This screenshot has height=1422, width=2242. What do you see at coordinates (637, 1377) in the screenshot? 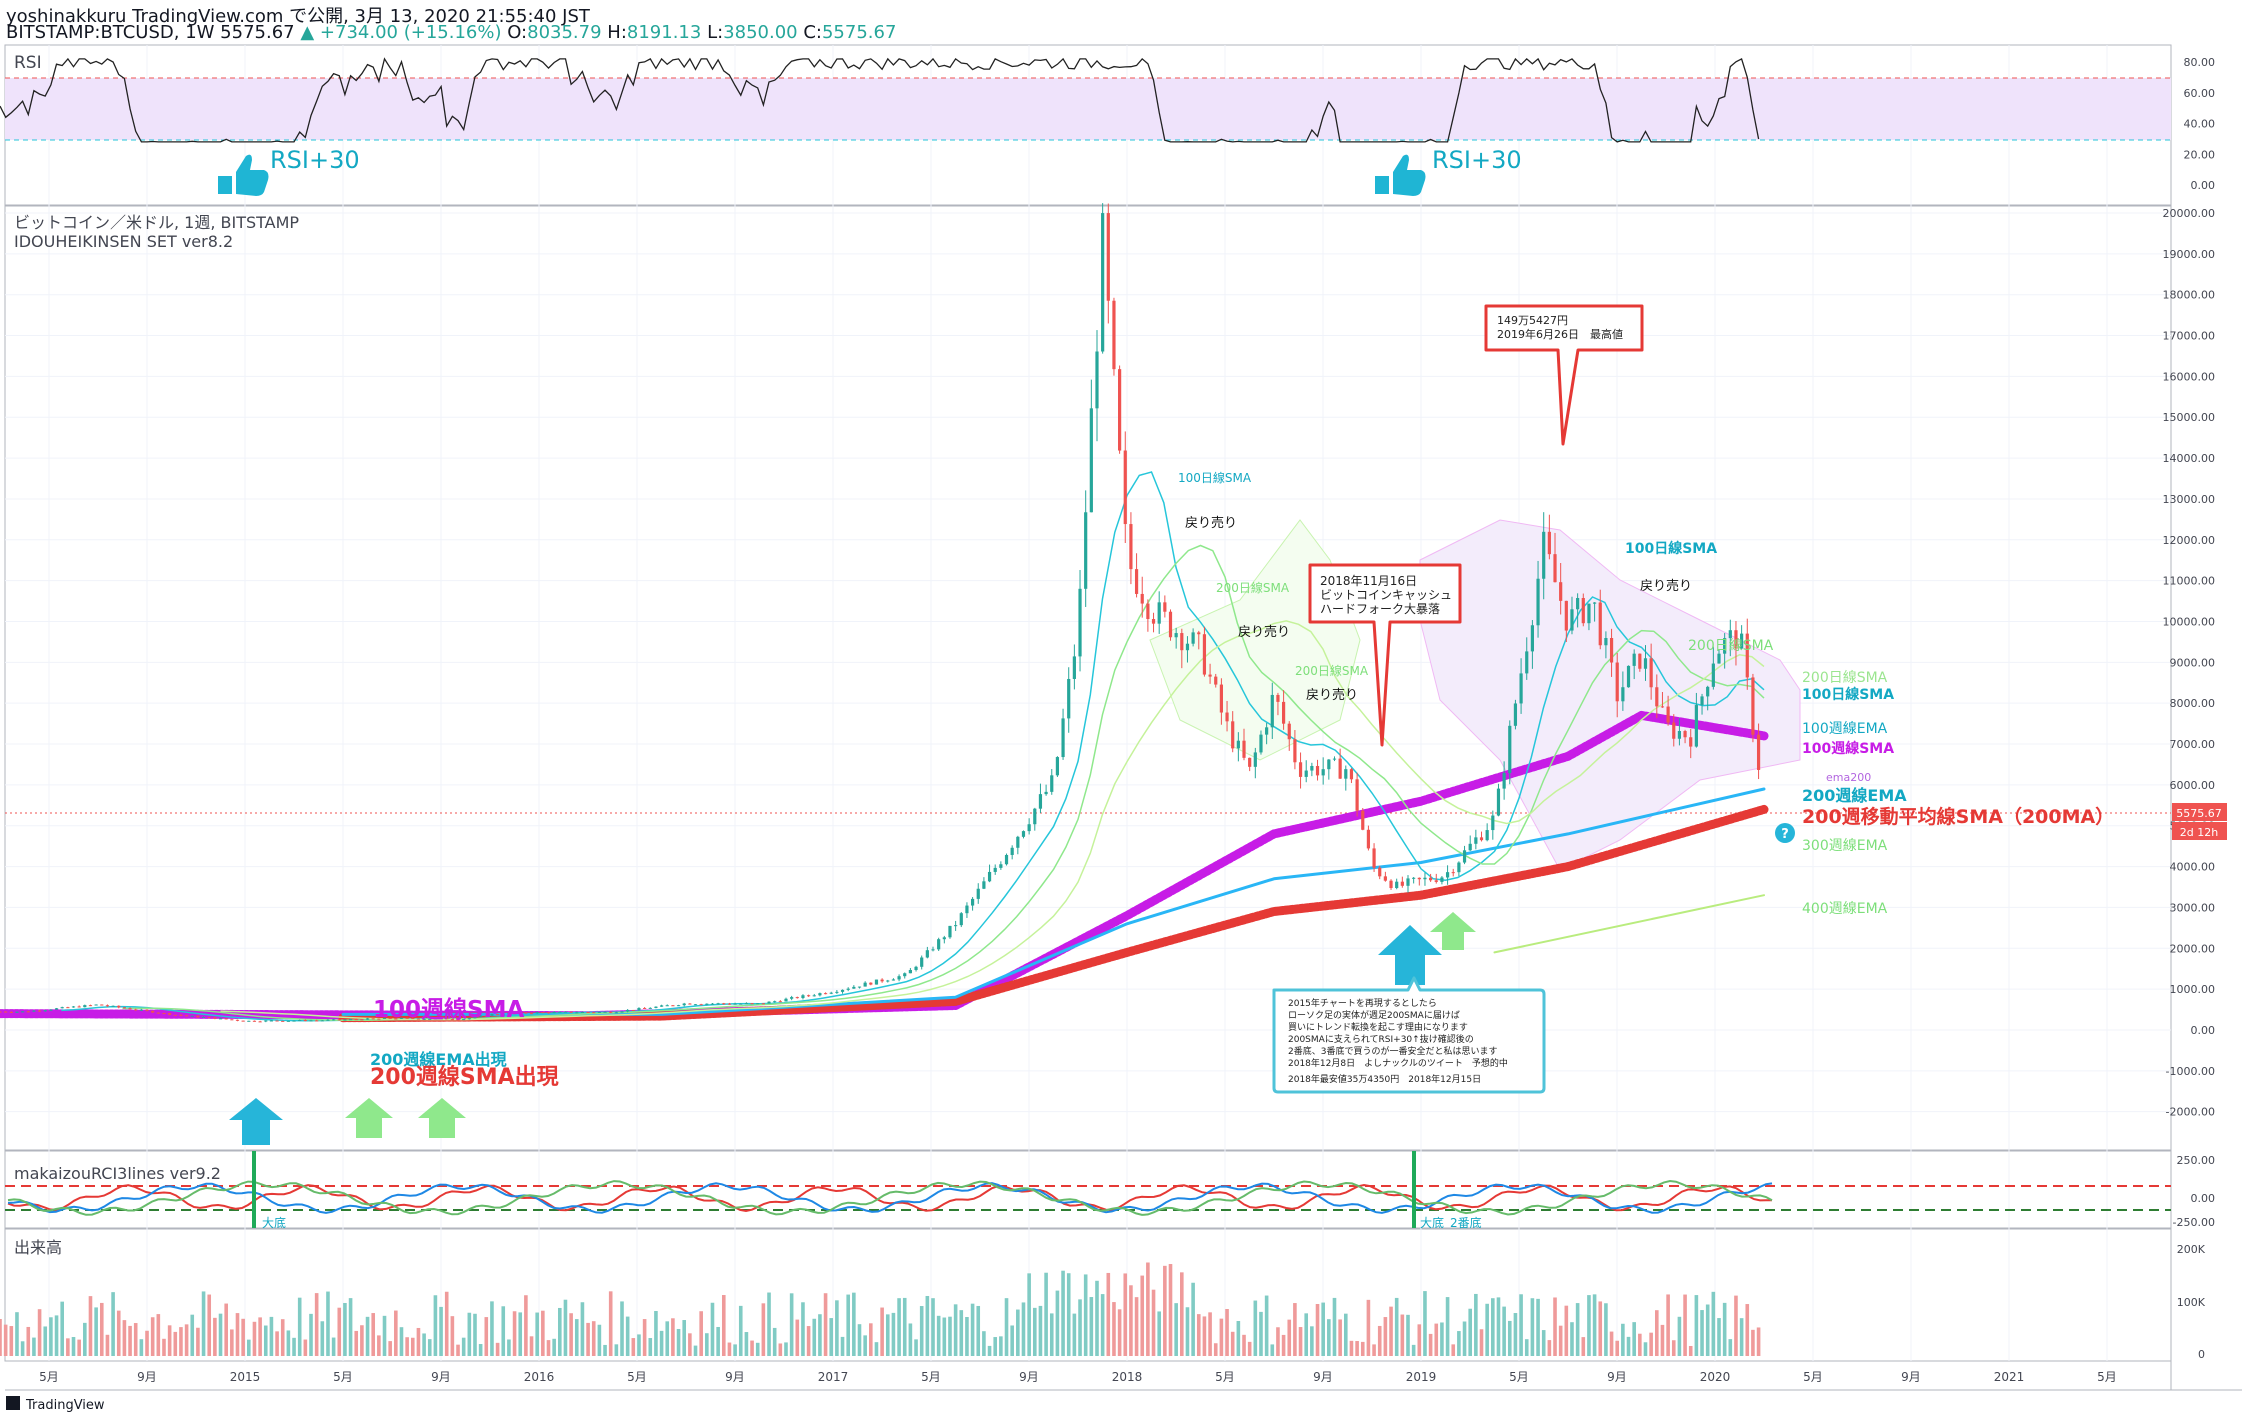
I see `time-tick-label: 5月` at bounding box center [637, 1377].